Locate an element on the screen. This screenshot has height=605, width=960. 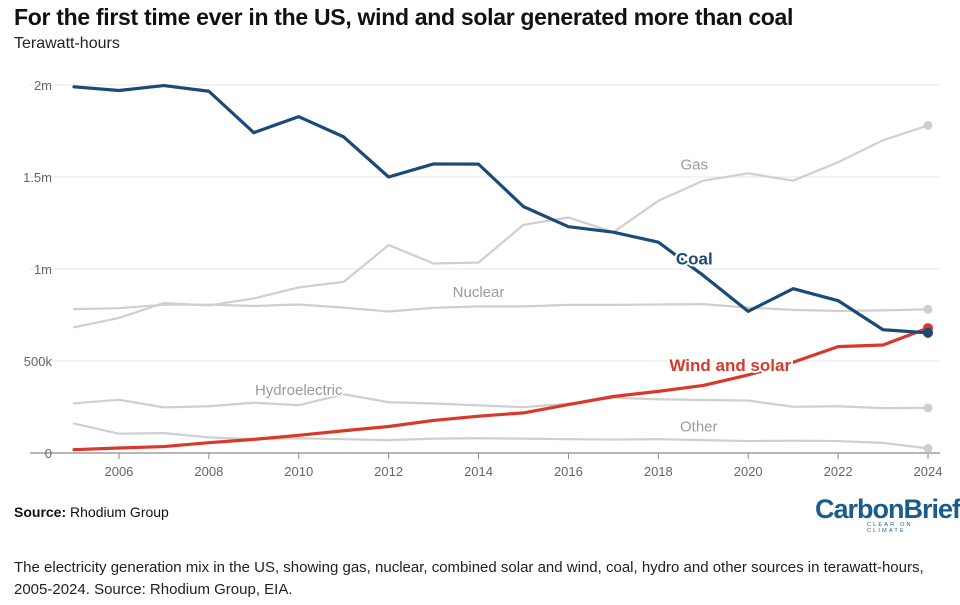
nuclear-line is located at coordinates (501, 308).